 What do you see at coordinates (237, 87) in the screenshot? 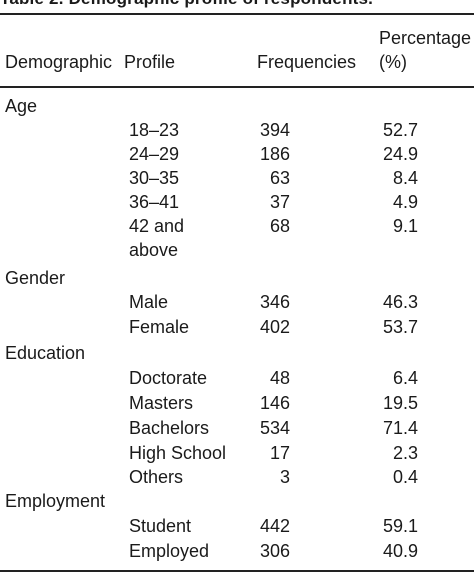
I see `header-rule` at bounding box center [237, 87].